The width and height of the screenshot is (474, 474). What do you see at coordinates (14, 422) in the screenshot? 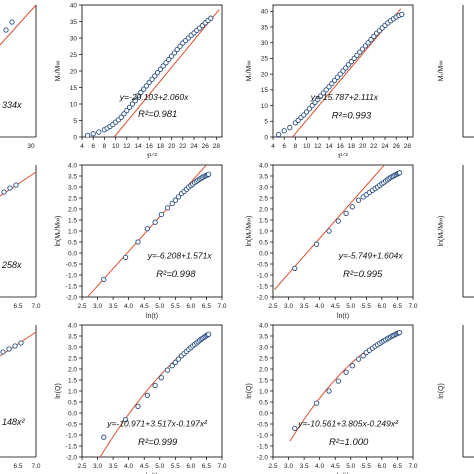
I see `left-equation-fragment: 148x²` at bounding box center [14, 422].